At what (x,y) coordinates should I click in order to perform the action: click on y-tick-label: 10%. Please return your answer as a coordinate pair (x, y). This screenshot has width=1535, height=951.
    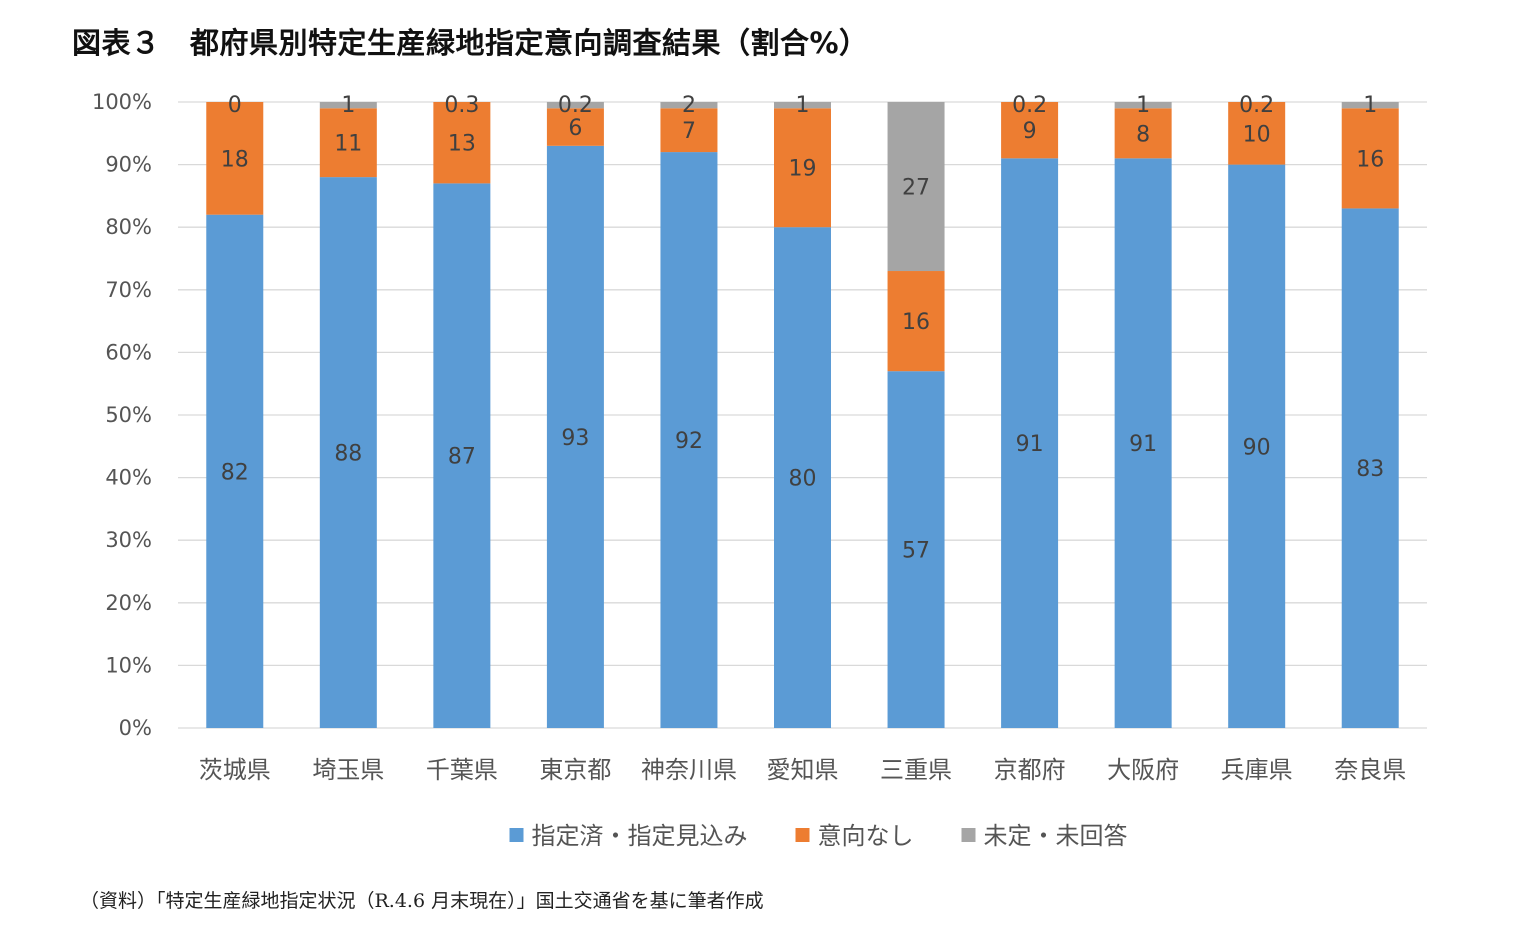
    Looking at the image, I should click on (128, 665).